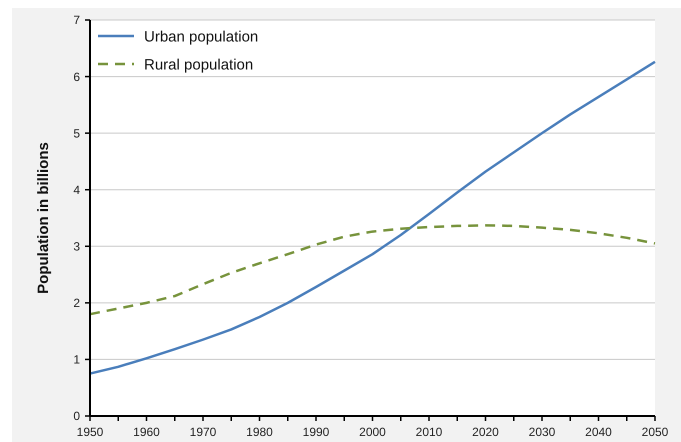 The height and width of the screenshot is (442, 681). Describe the element at coordinates (203, 432) in the screenshot. I see `x-tick-label: 1970` at that location.